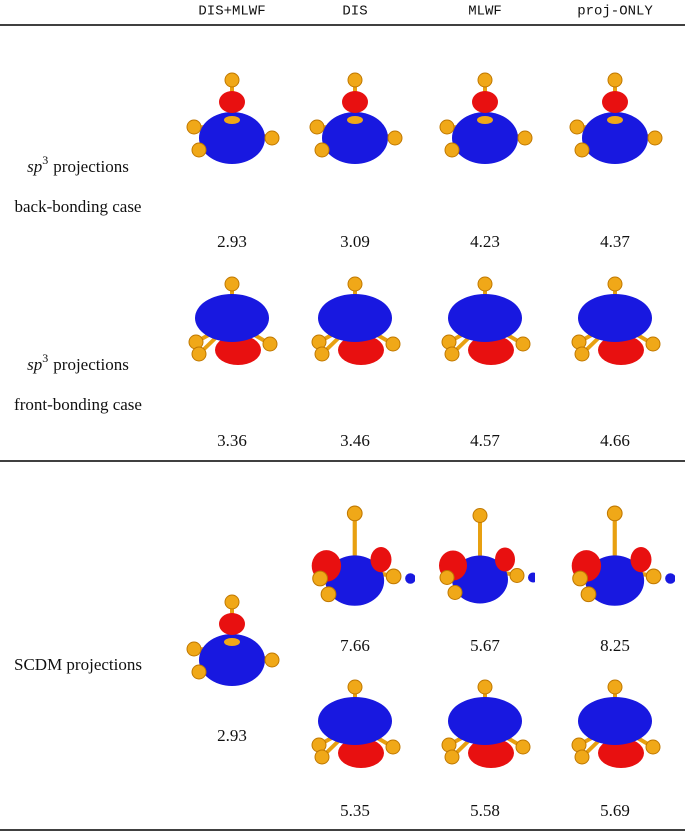  I want to click on value: 4.23, so click(485, 241).